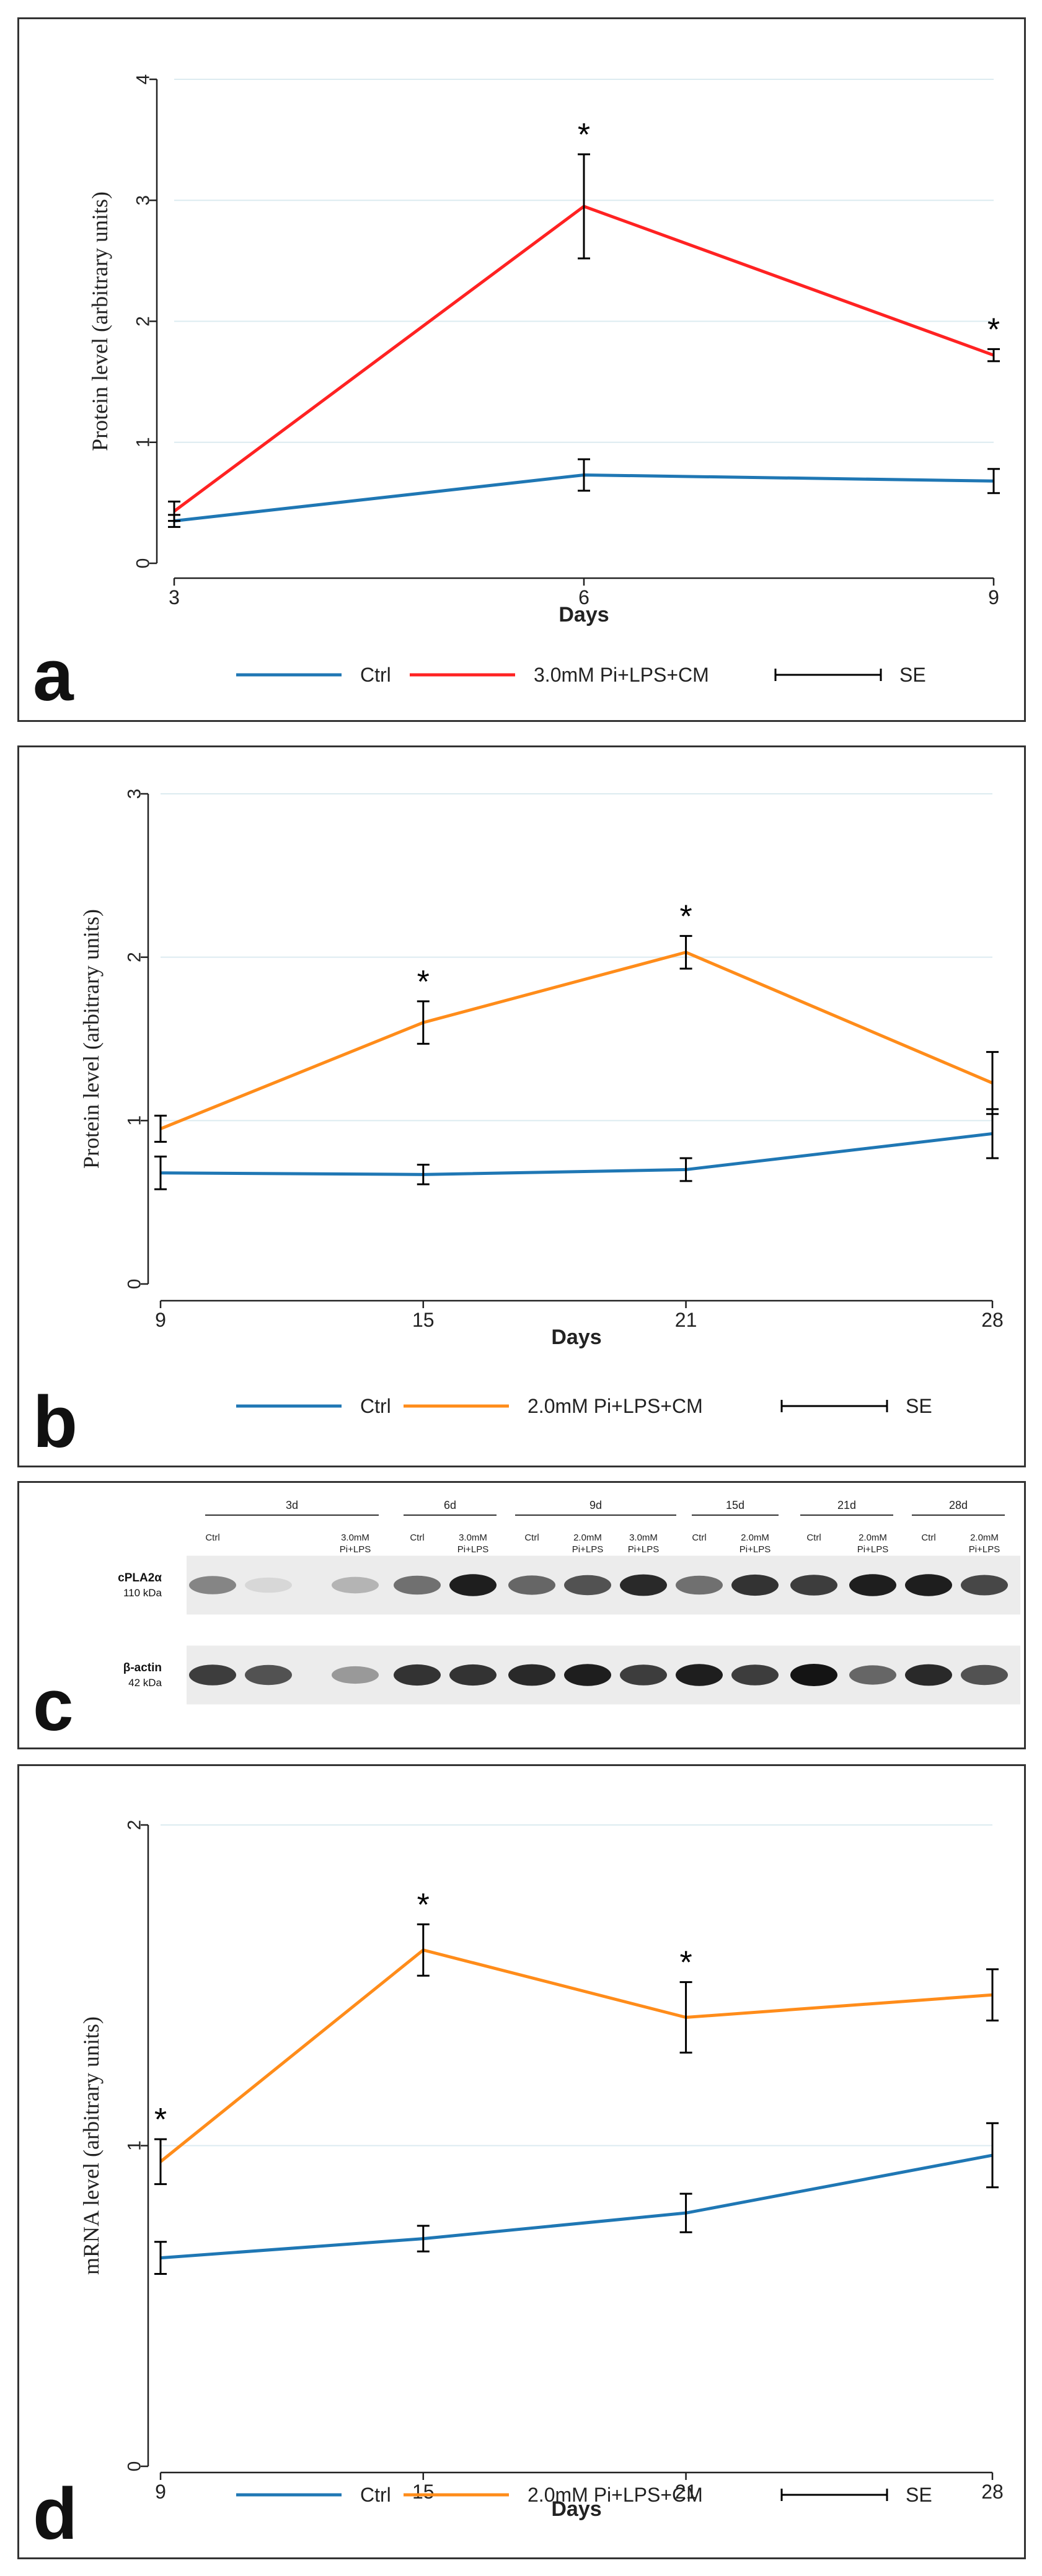 This screenshot has height=2576, width=1042. What do you see at coordinates (54, 676) in the screenshot?
I see `panel-a-letter: a` at bounding box center [54, 676].